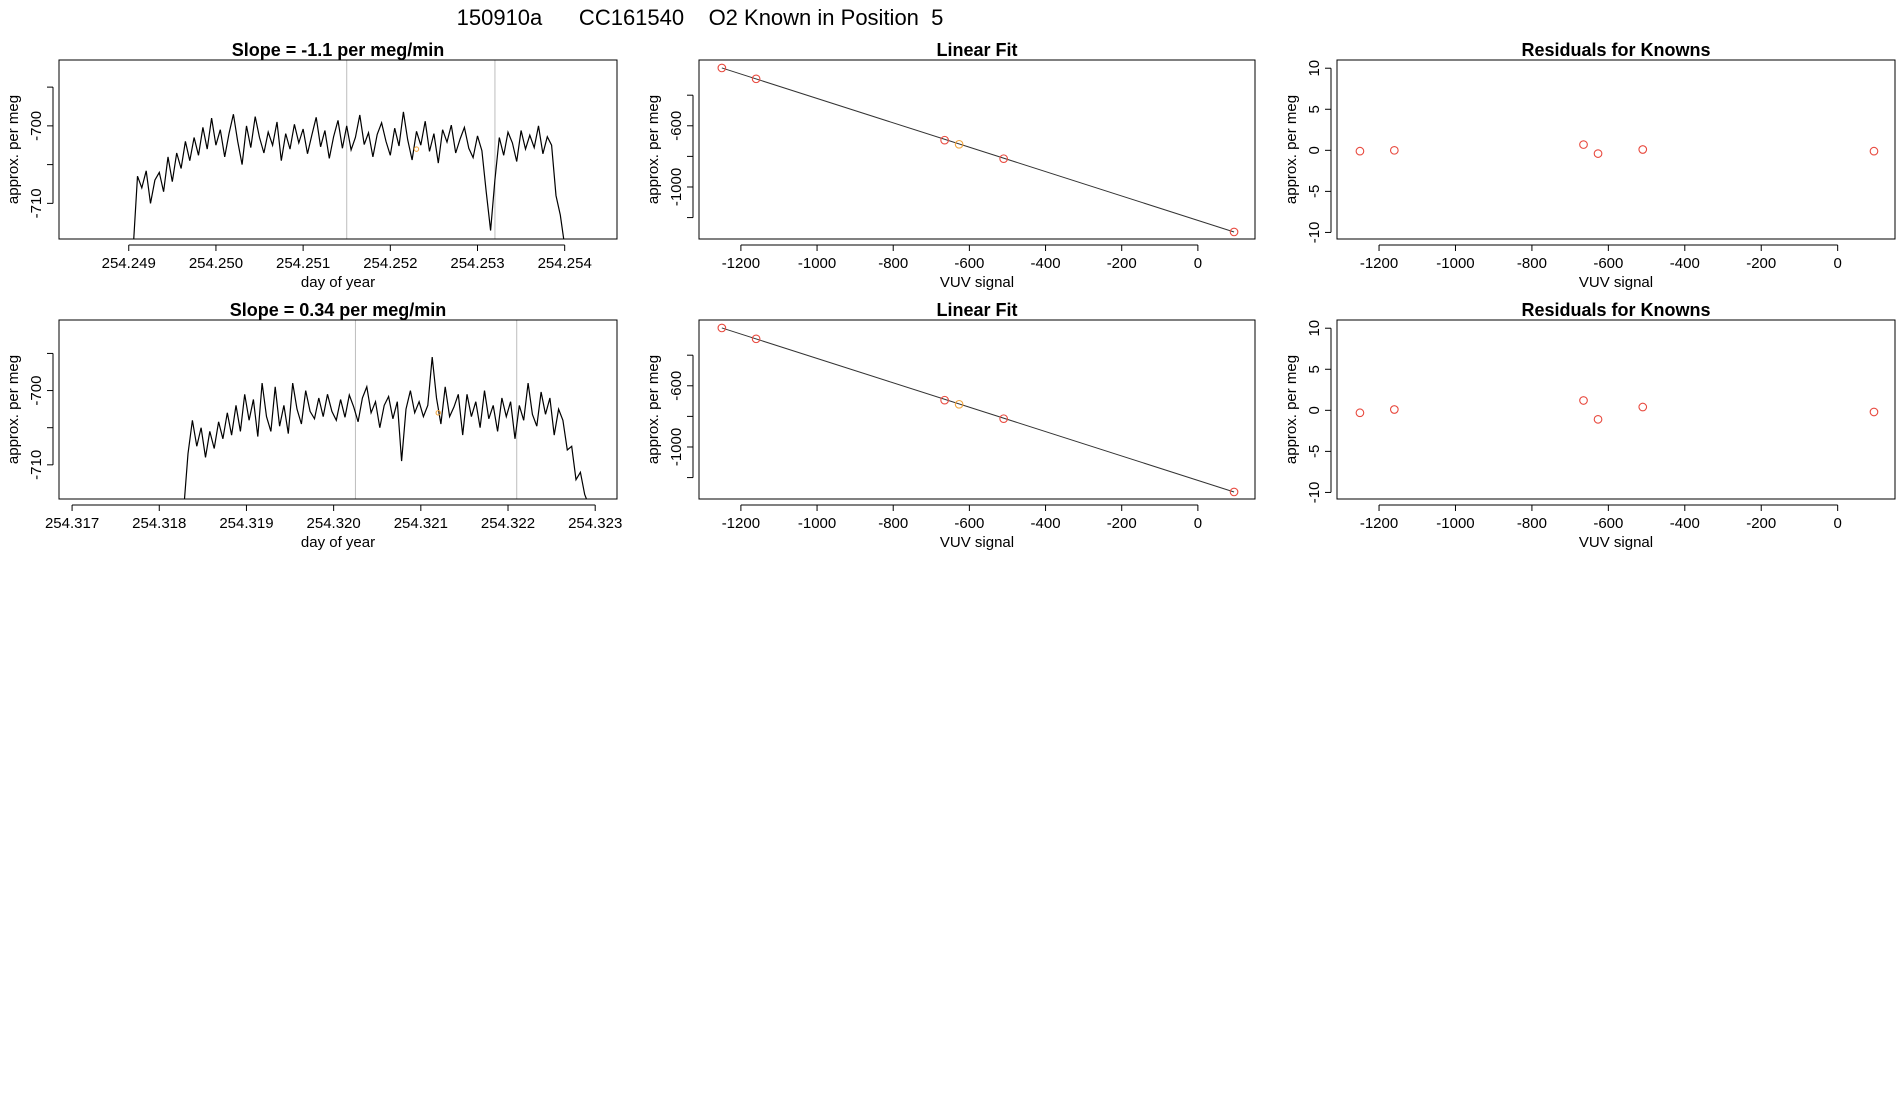 This screenshot has height=1100, width=1900. What do you see at coordinates (565, 263) in the screenshot?
I see `x-tick-label: 254.254` at bounding box center [565, 263].